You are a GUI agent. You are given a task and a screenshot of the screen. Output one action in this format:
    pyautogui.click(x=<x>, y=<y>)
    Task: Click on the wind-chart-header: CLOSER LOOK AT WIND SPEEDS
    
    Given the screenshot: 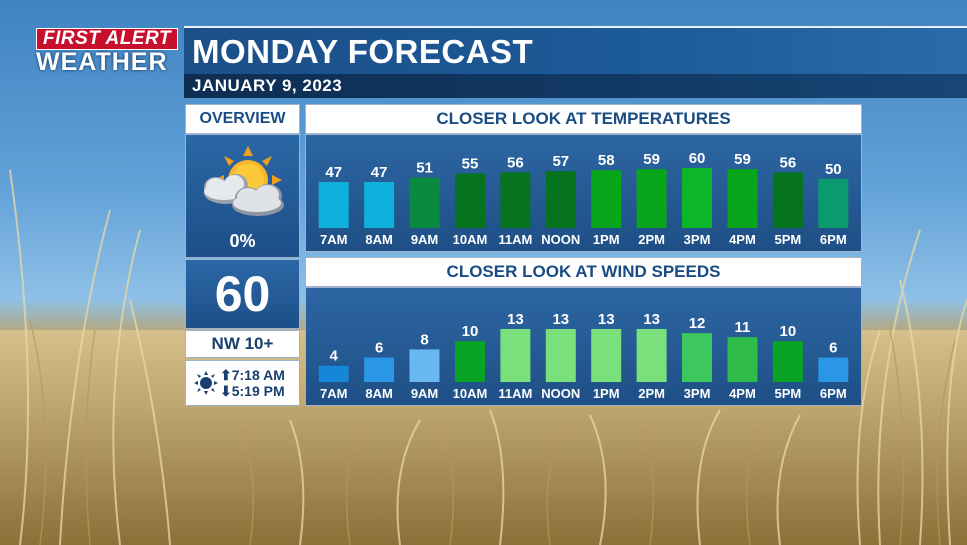 What is the action you would take?
    pyautogui.click(x=583, y=272)
    